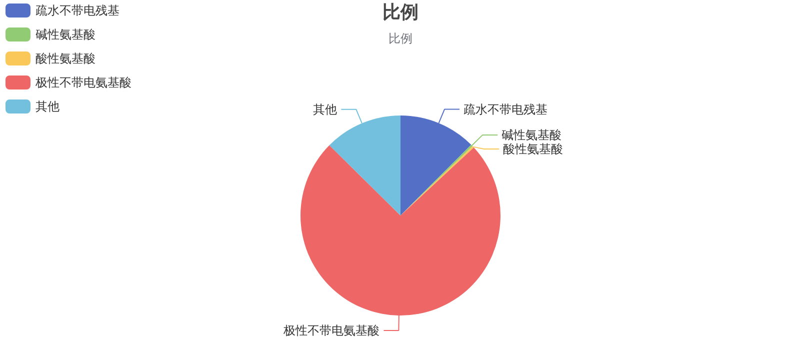  Describe the element at coordinates (66, 35) in the screenshot. I see `legend-label: 碱性氨基酸` at that location.